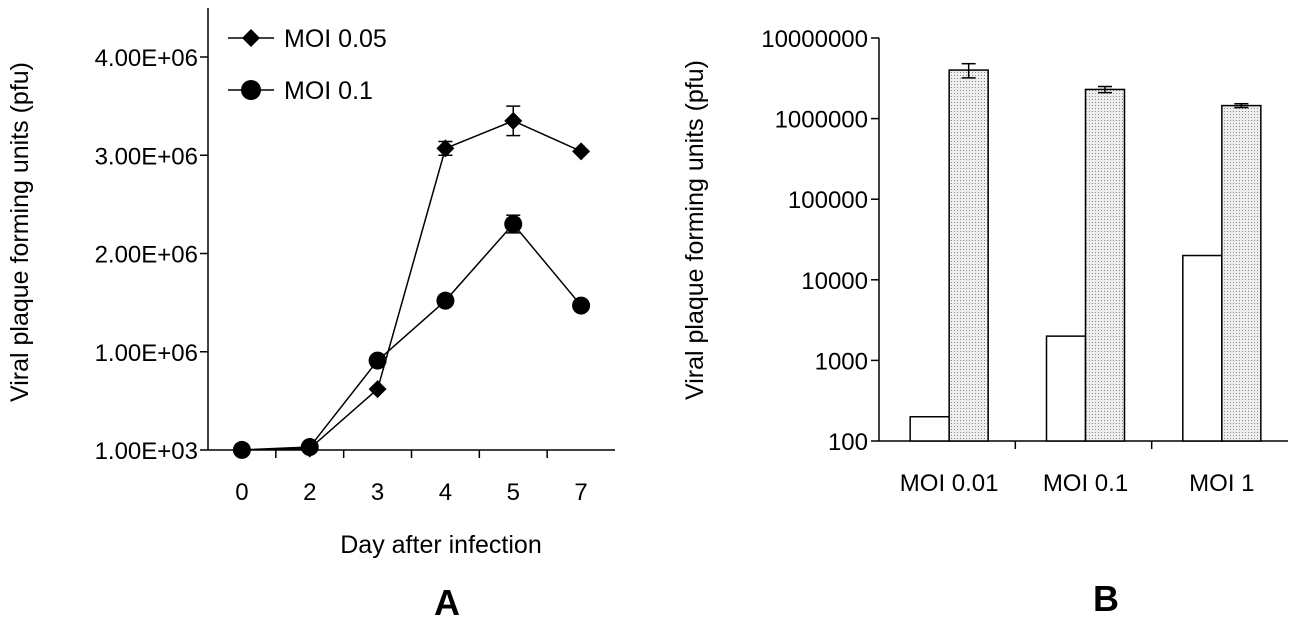 This screenshot has height=621, width=1296. What do you see at coordinates (335, 39) in the screenshot?
I see `legend-label-moi-0-05: MOI 0.05` at bounding box center [335, 39].